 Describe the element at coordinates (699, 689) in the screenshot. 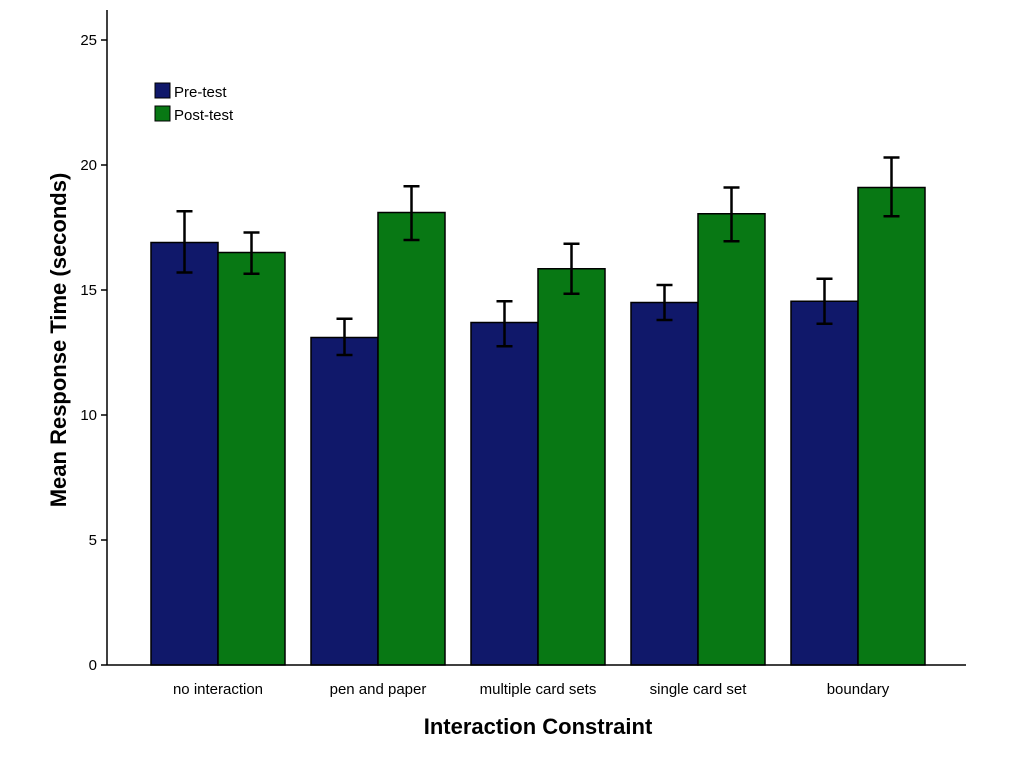

I see `x-tick-label: single card set` at that location.